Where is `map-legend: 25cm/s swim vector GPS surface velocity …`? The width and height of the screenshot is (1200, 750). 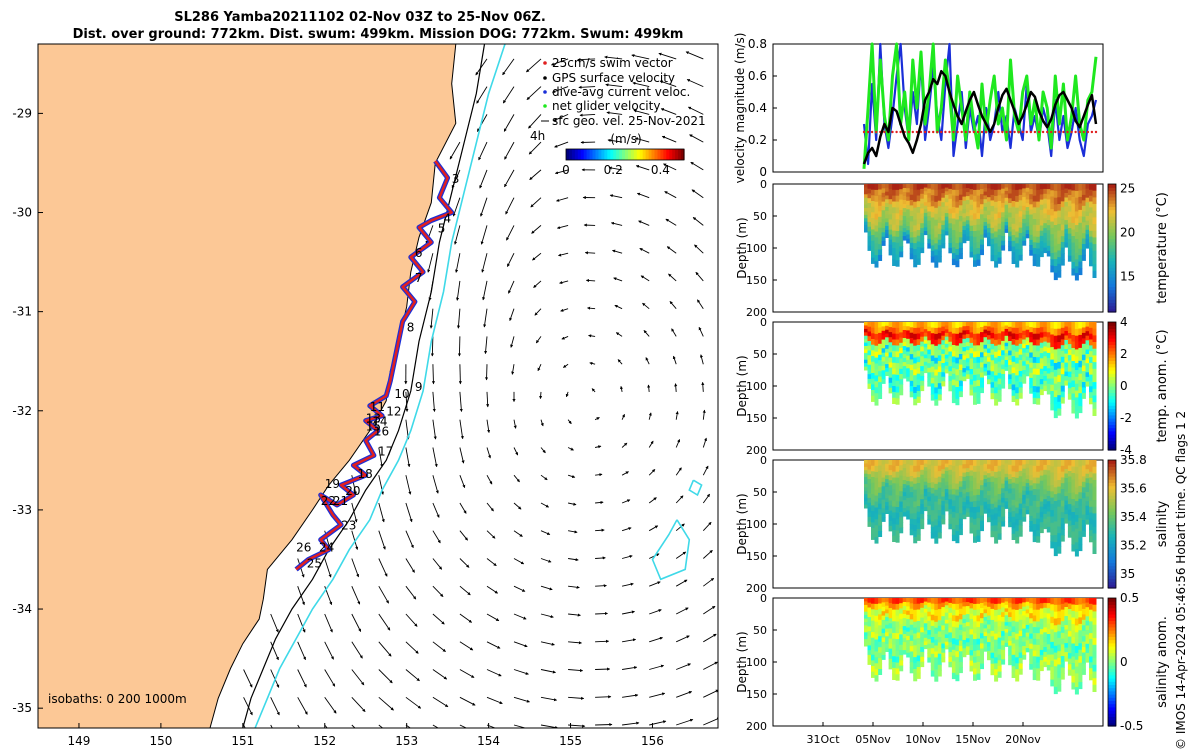 map-legend: 25cm/s swim vector GPS surface velocity … is located at coordinates (618, 116).